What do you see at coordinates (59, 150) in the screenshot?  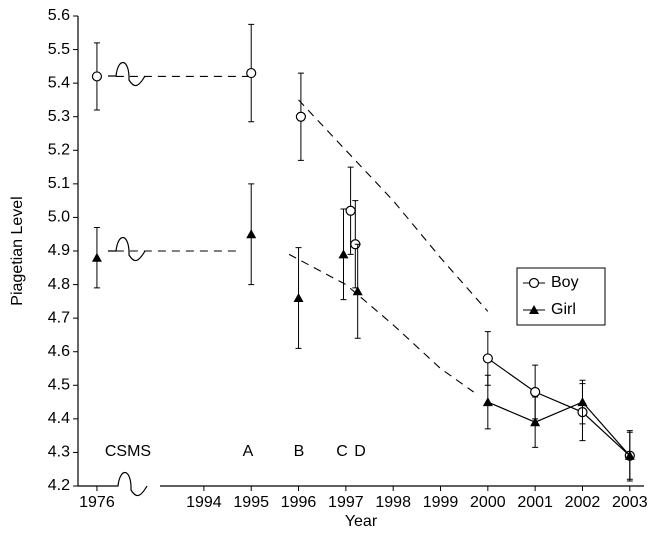 I see `y-tick-label: 5.2` at bounding box center [59, 150].